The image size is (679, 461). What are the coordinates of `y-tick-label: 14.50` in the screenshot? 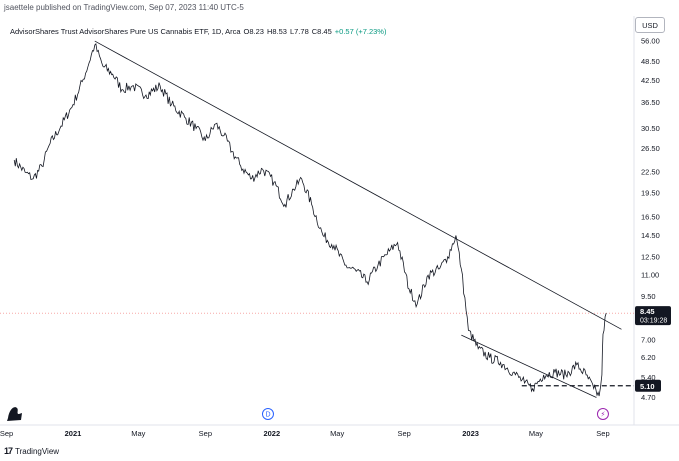 It's located at (650, 235).